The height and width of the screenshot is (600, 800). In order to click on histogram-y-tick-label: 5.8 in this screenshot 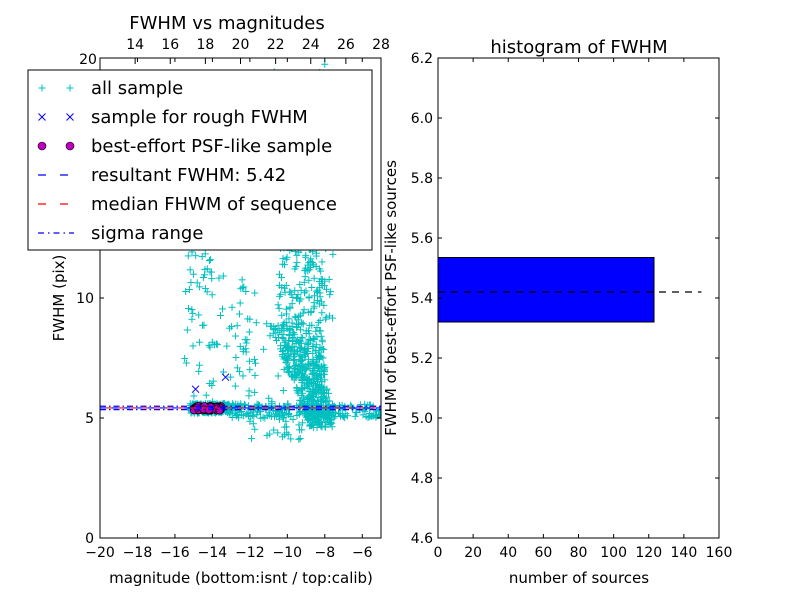, I will do `click(422, 179)`.